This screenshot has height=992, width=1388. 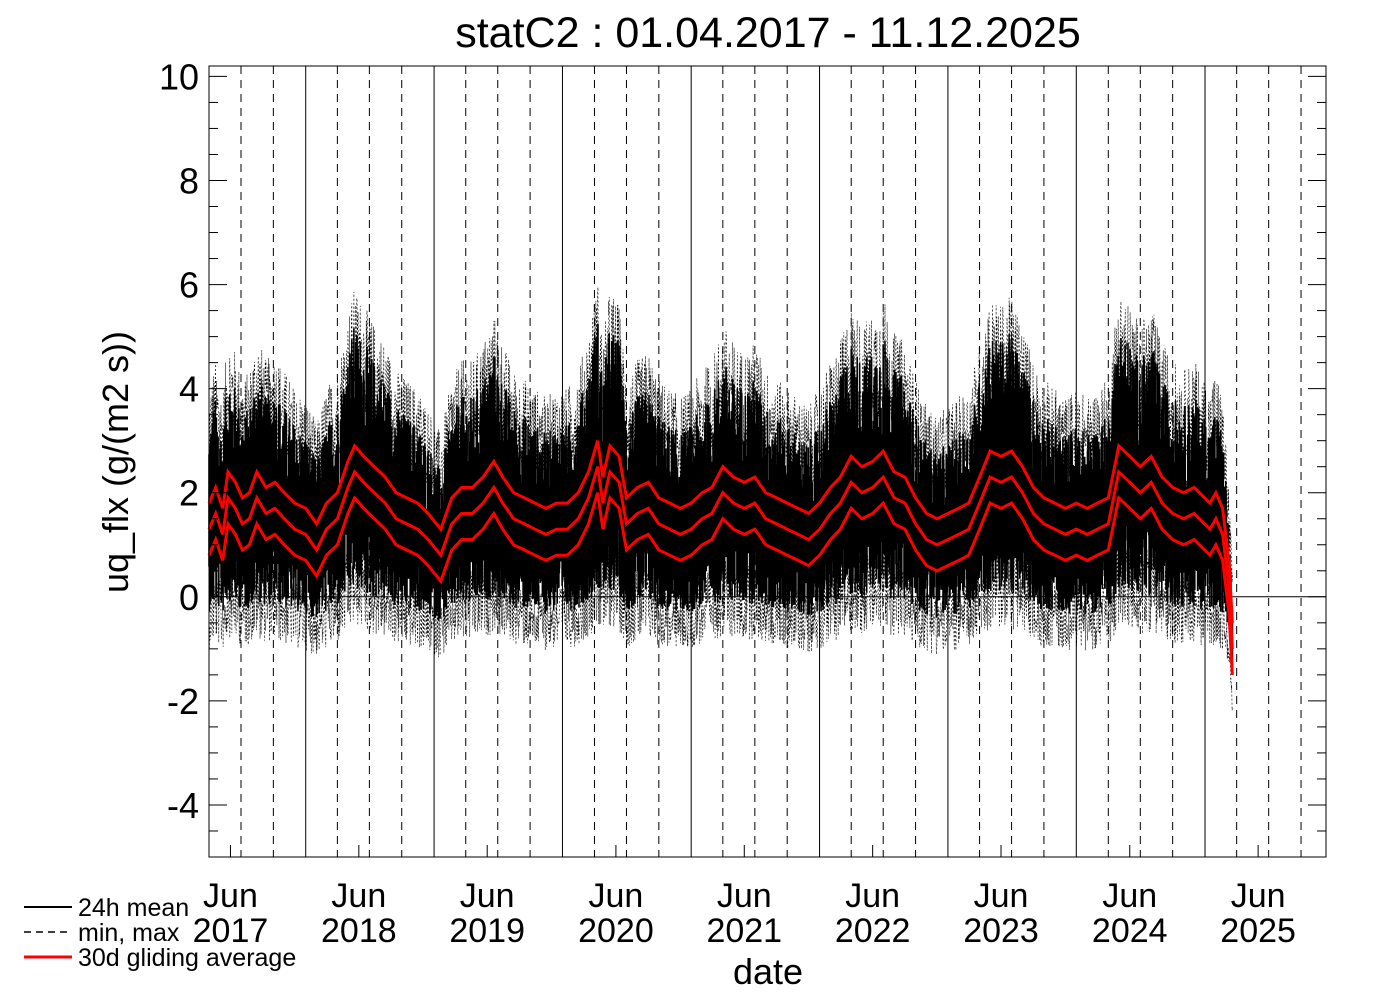 I want to click on y-tick-label: -2, so click(x=183, y=701).